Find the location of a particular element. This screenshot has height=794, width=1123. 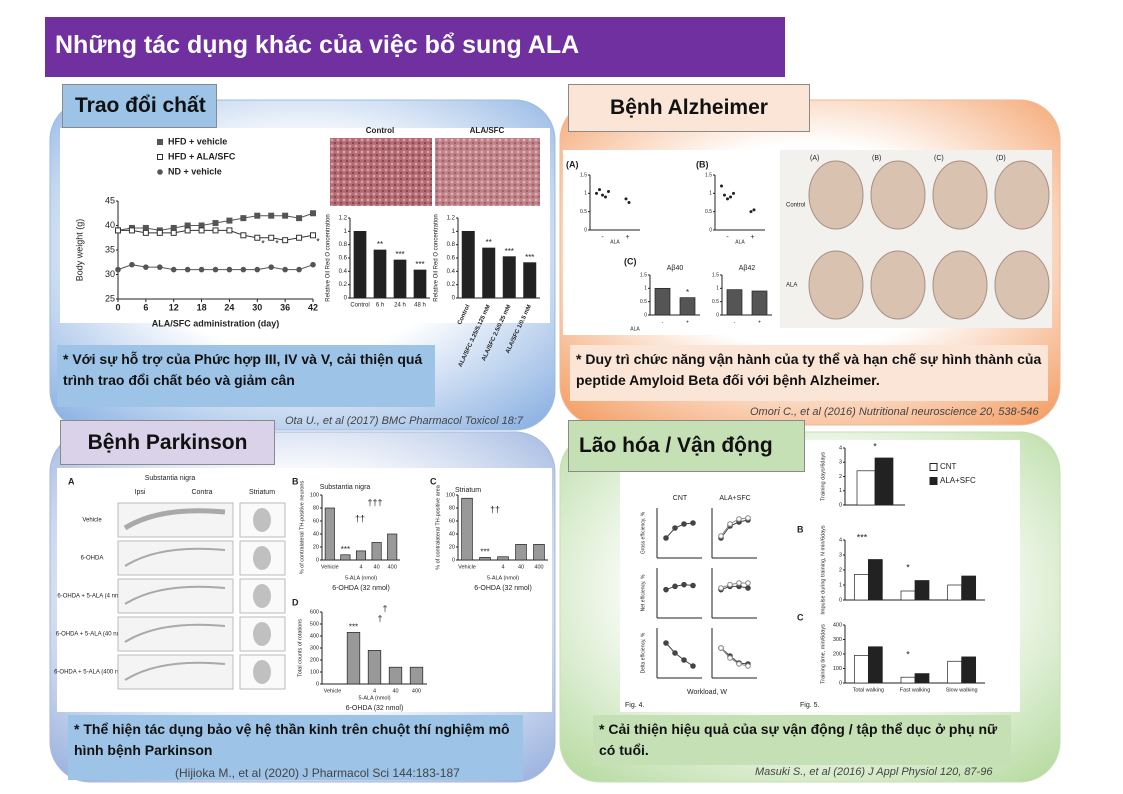

x-tick-label: 30 is located at coordinates (257, 307).